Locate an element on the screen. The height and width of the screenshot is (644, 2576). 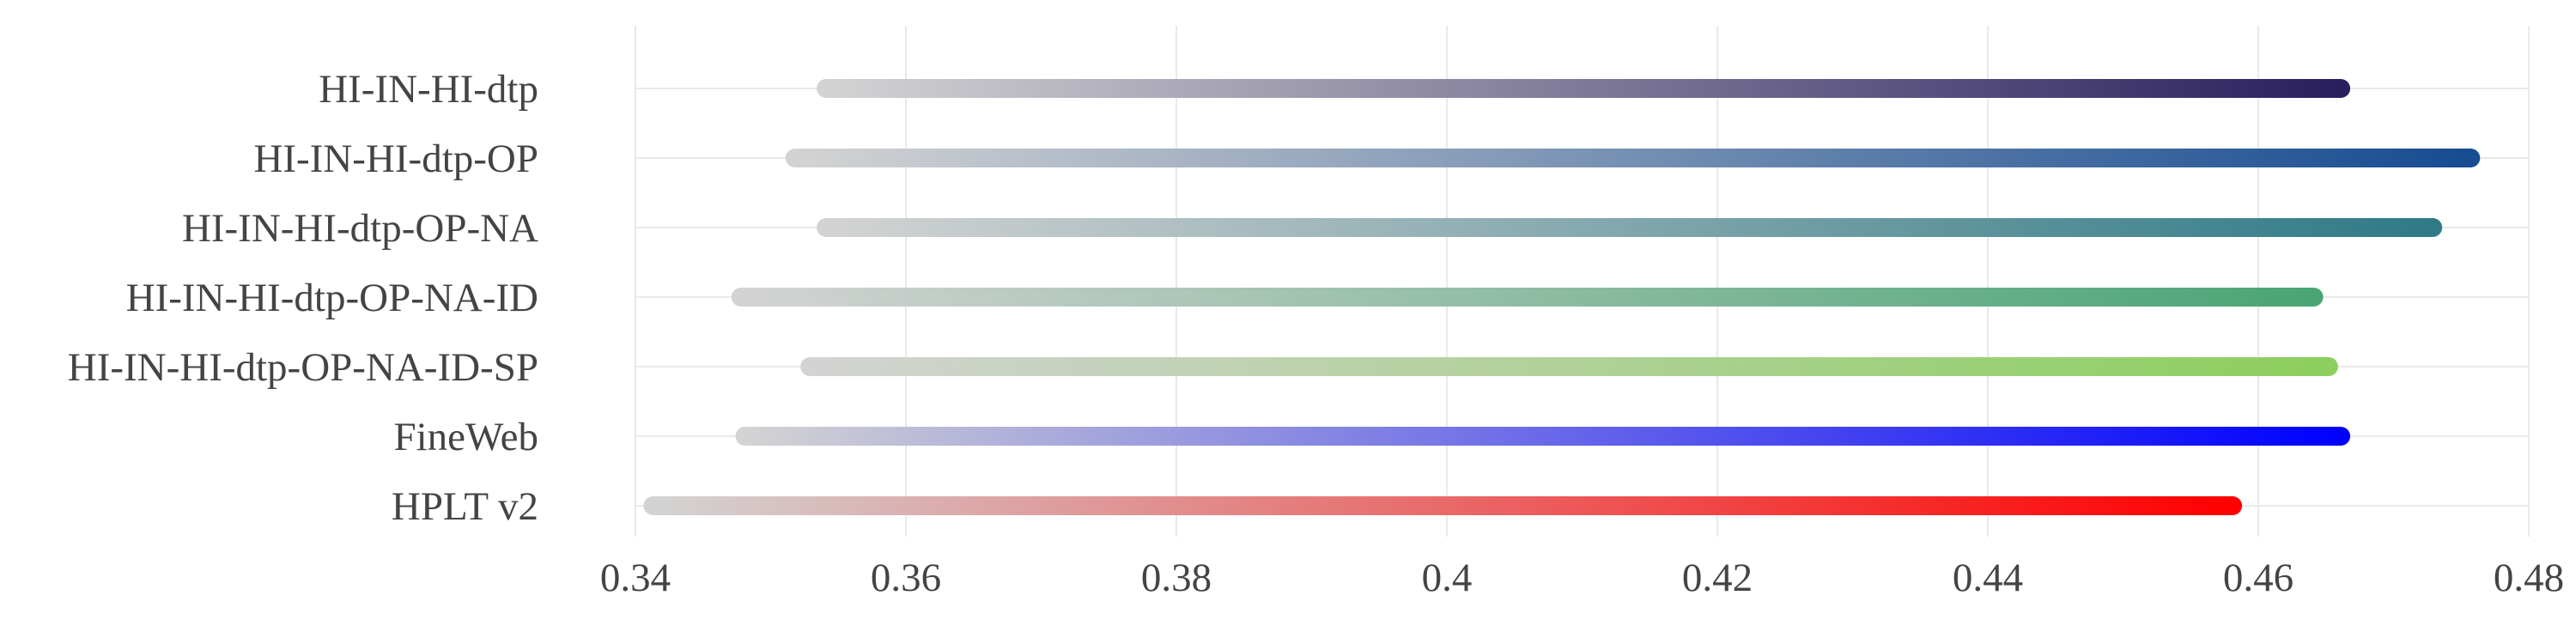
x-tick-label: 0.34 is located at coordinates (636, 578).